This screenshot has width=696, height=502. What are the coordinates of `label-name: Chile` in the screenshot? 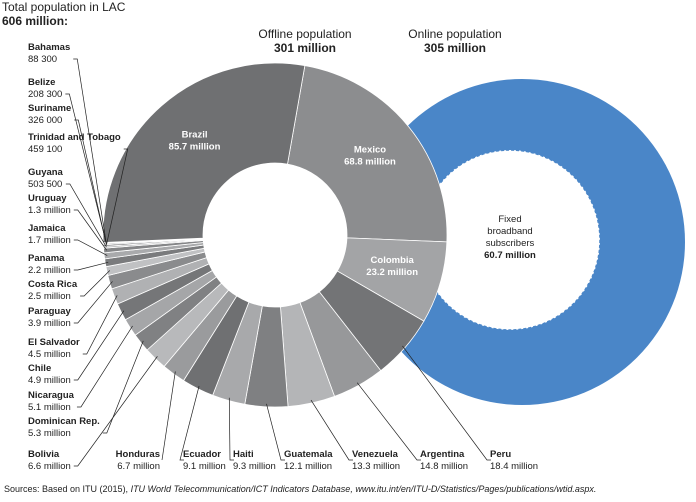 It's located at (39, 368).